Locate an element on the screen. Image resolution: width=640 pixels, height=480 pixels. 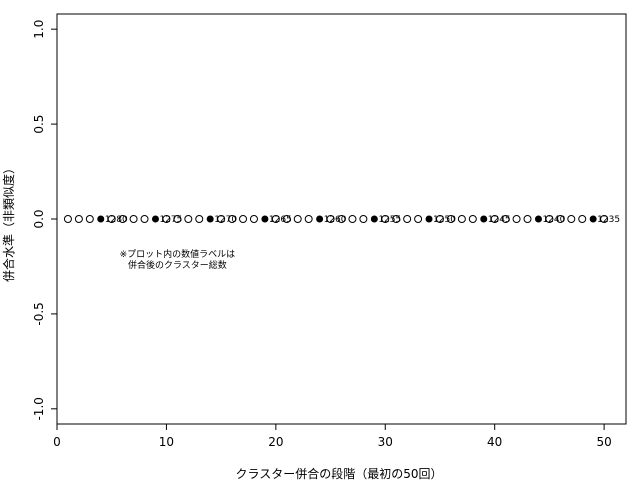
x-axis: 0 10 20 30 40 50 is located at coordinates (332, 436).